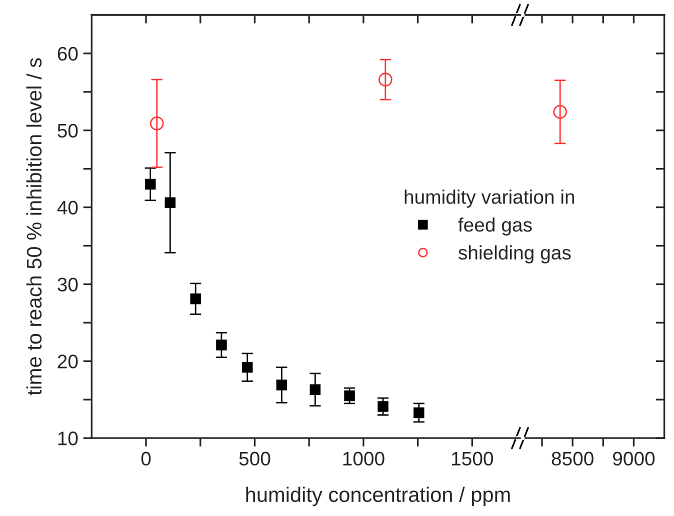  What do you see at coordinates (634, 459) in the screenshot?
I see `x-tick-label: 9000` at bounding box center [634, 459].